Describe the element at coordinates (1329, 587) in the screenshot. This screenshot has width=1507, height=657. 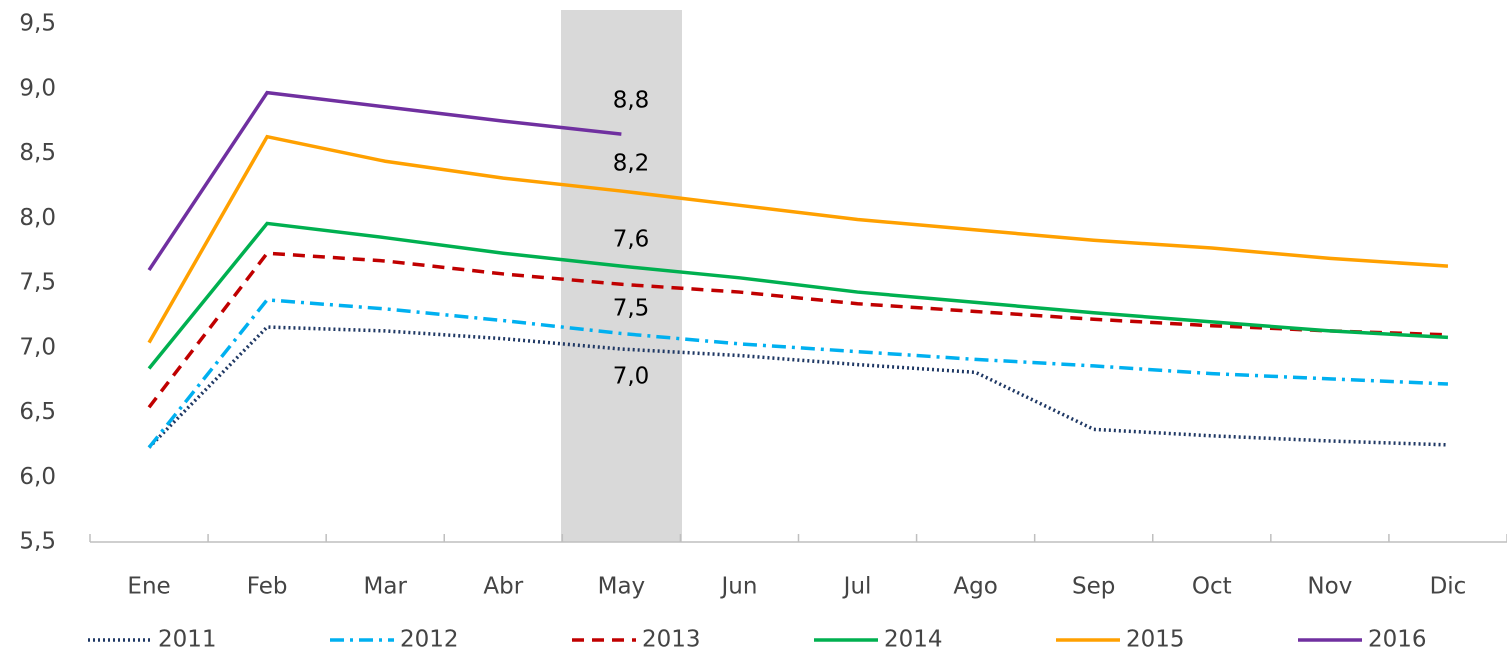
I see `x-tick-label: Nov` at that location.